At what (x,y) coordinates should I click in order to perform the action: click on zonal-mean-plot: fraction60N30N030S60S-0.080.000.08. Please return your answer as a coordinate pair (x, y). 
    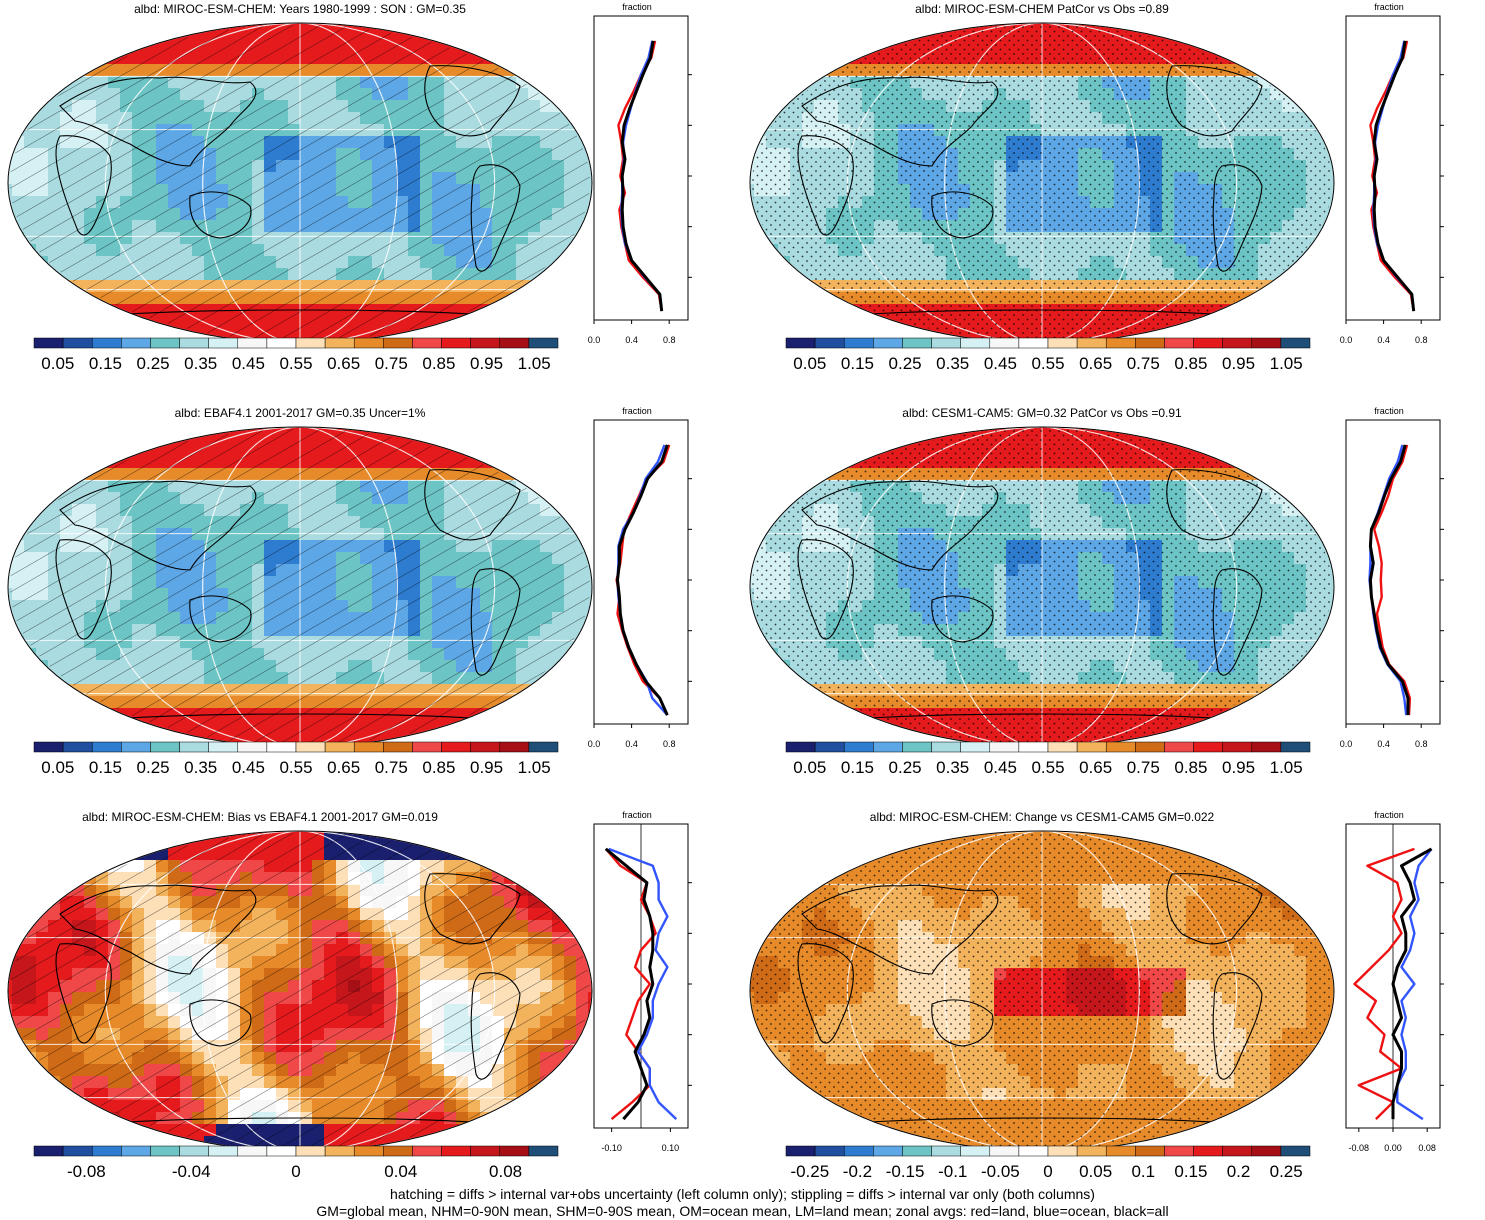
    Looking at the image, I should click on (1389, 981).